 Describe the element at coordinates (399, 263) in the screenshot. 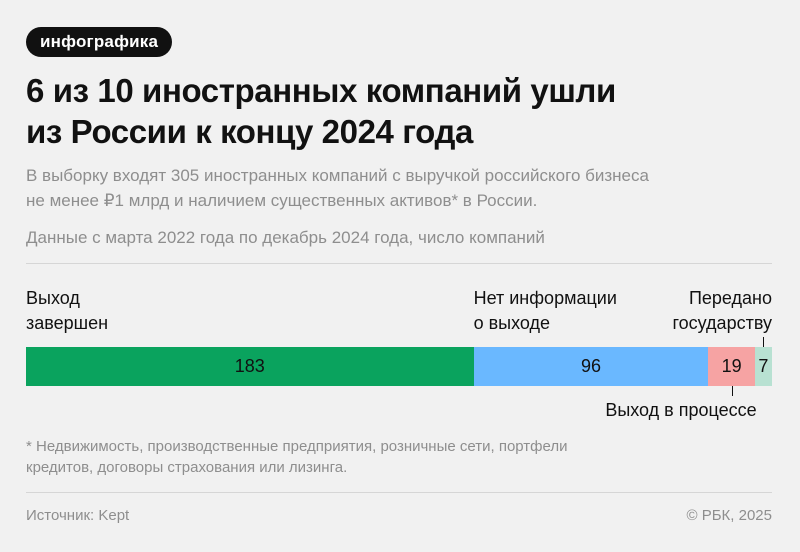

I see `divider-top` at that location.